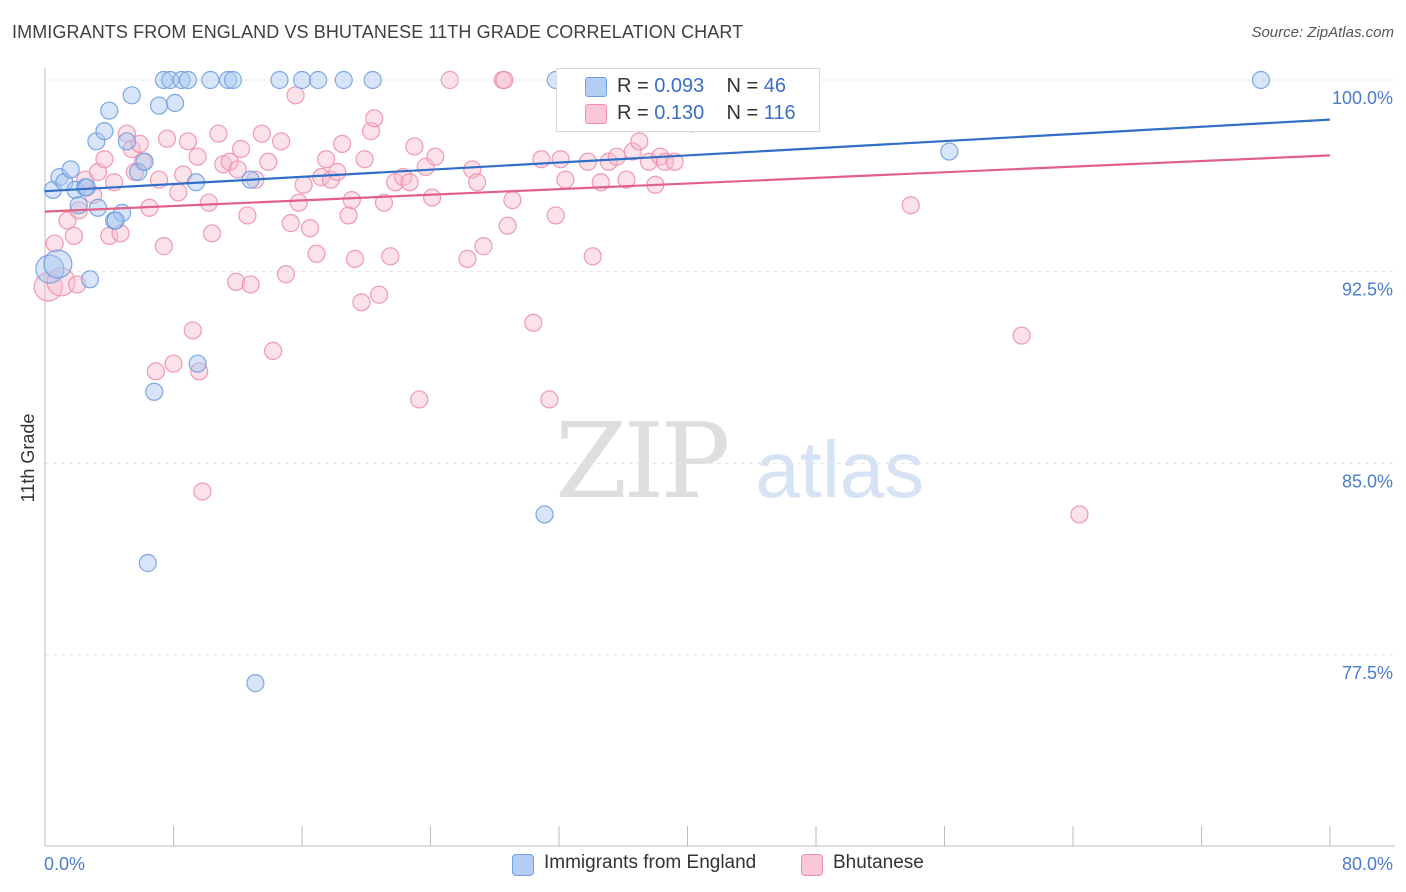  I want to click on legend-swatch-bhutanese, so click(596, 114).